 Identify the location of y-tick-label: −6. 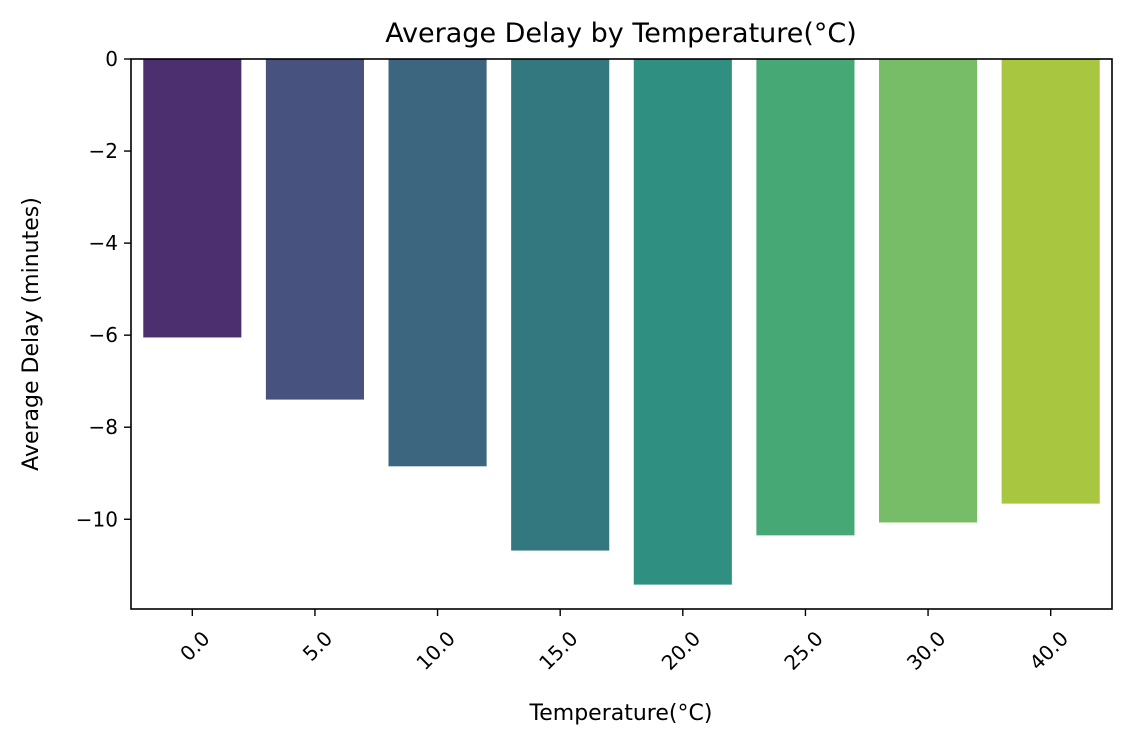
(103, 335).